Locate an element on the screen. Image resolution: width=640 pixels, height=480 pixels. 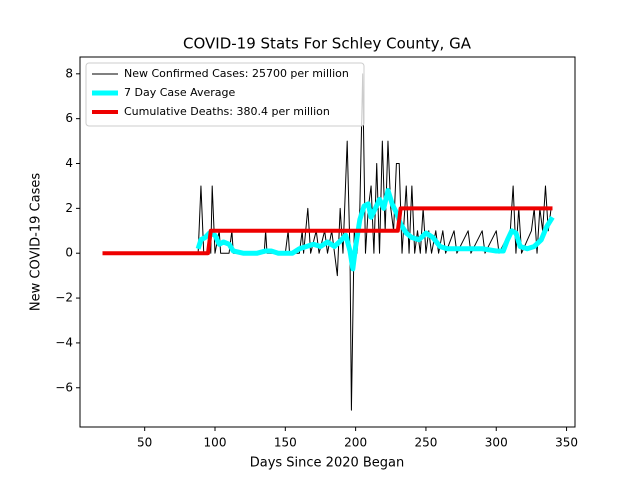
y-tick-label: 6 is located at coordinates (69, 118).